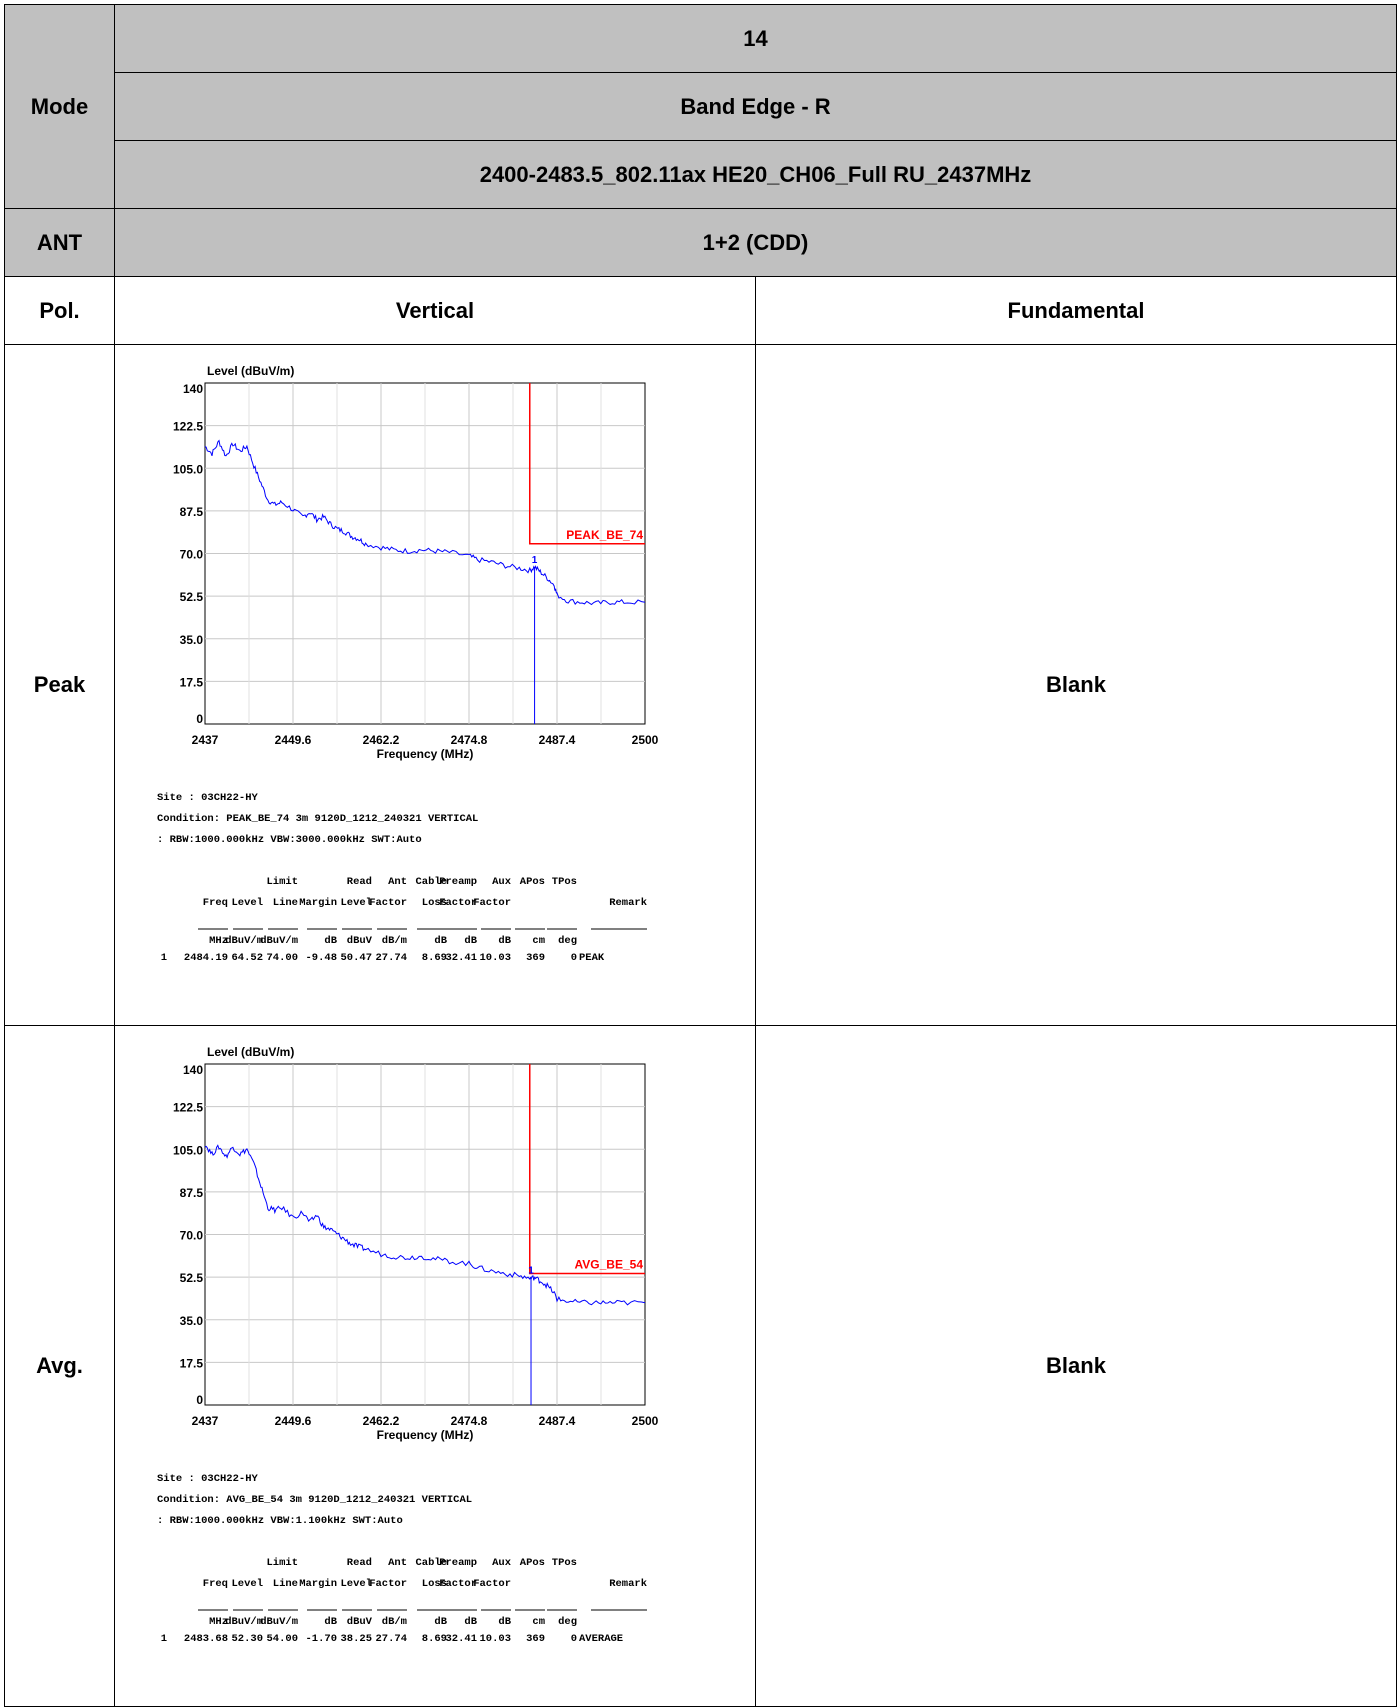 The image size is (1400, 1707). What do you see at coordinates (330, 941) in the screenshot?
I see `plot0-table-unit: dB` at bounding box center [330, 941].